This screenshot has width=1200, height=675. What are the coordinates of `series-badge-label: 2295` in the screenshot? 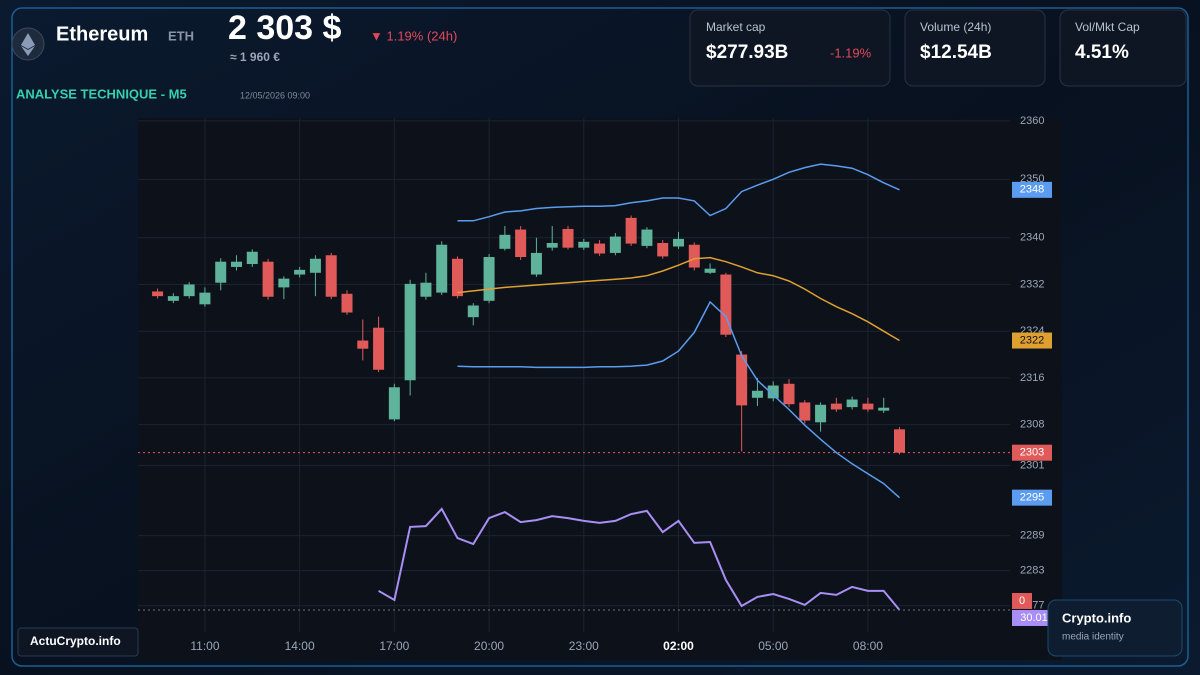 It's located at (1032, 498).